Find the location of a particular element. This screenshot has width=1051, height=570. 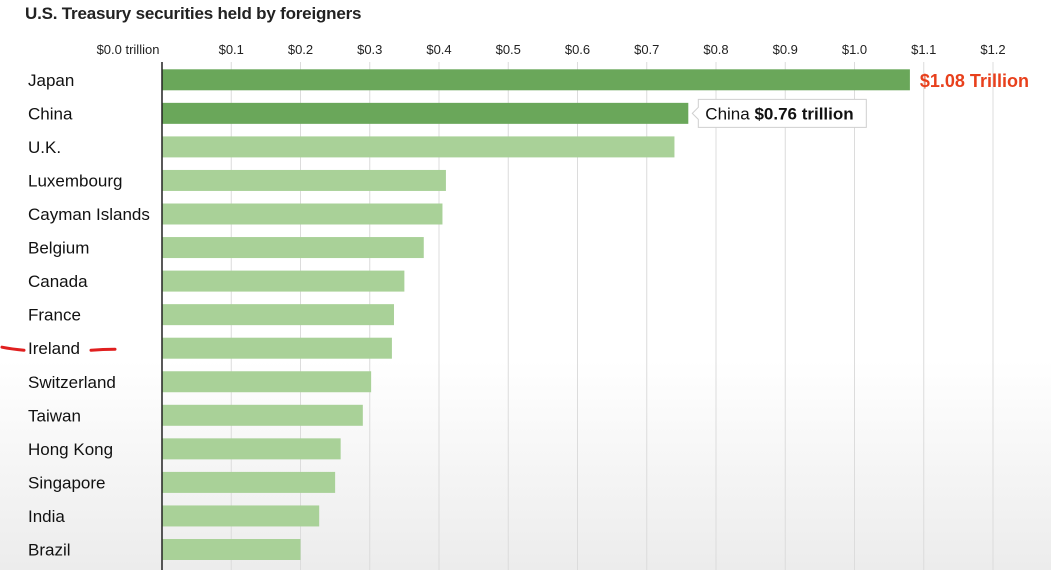

x-tick-label: $0.7 is located at coordinates (646, 49).